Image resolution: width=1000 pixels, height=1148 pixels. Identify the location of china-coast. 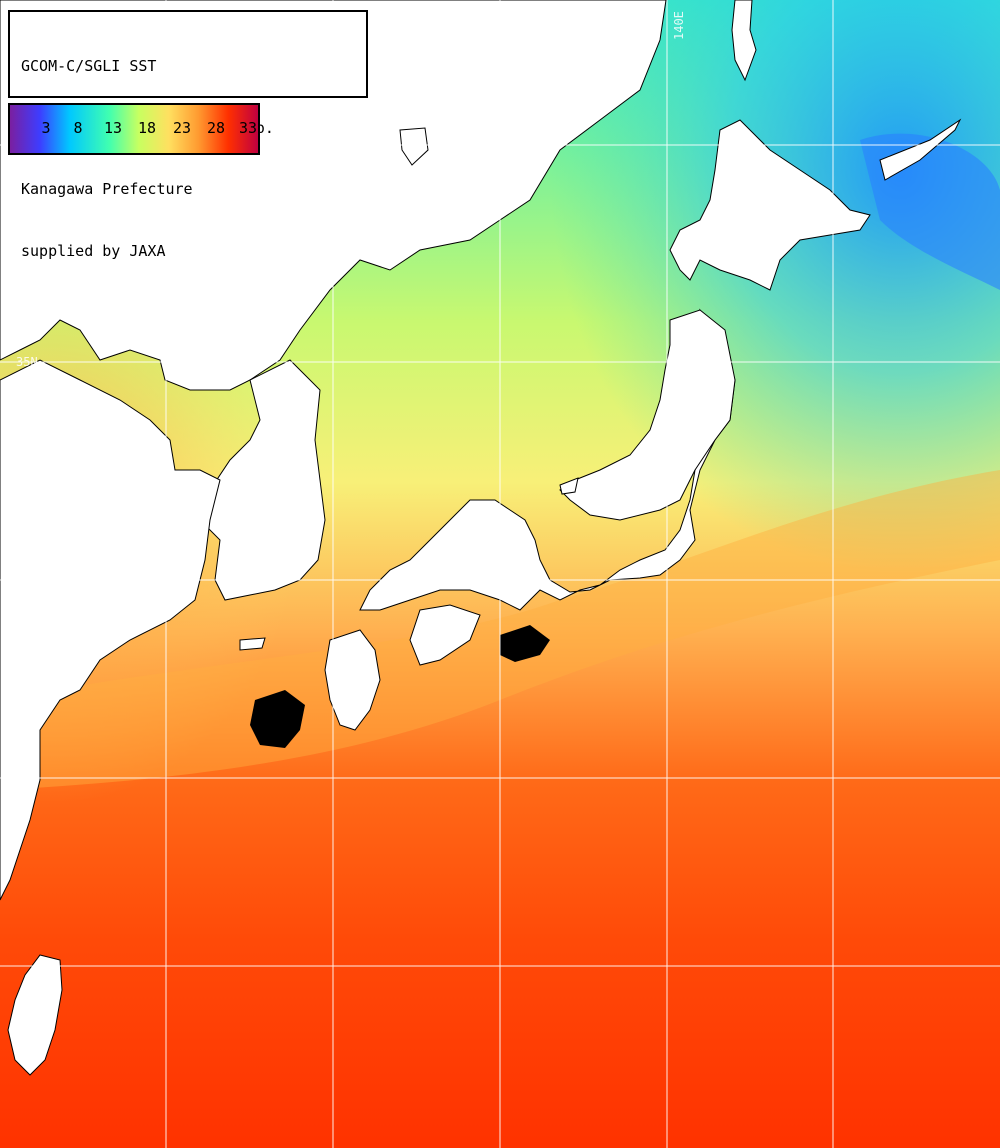
(110, 630).